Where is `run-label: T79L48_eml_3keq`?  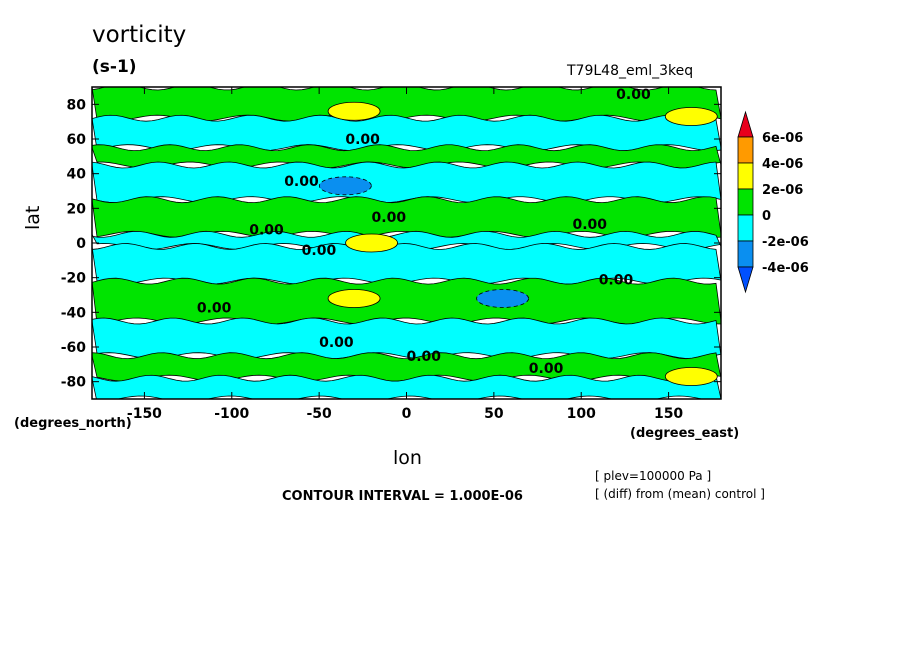
run-label: T79L48_eml_3keq is located at coordinates (630, 71).